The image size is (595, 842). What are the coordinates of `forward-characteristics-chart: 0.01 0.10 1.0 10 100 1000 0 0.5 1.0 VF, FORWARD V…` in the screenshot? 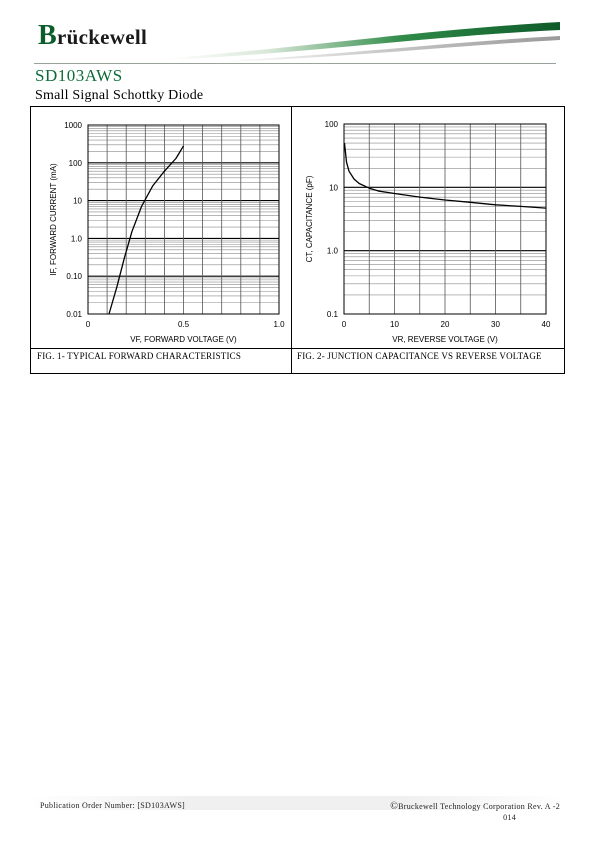 It's located at (167, 232).